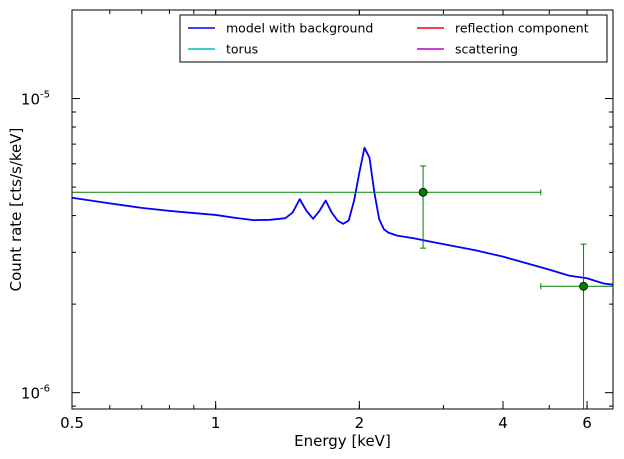  What do you see at coordinates (216, 423) in the screenshot?
I see `x-tick-label: 1` at bounding box center [216, 423].